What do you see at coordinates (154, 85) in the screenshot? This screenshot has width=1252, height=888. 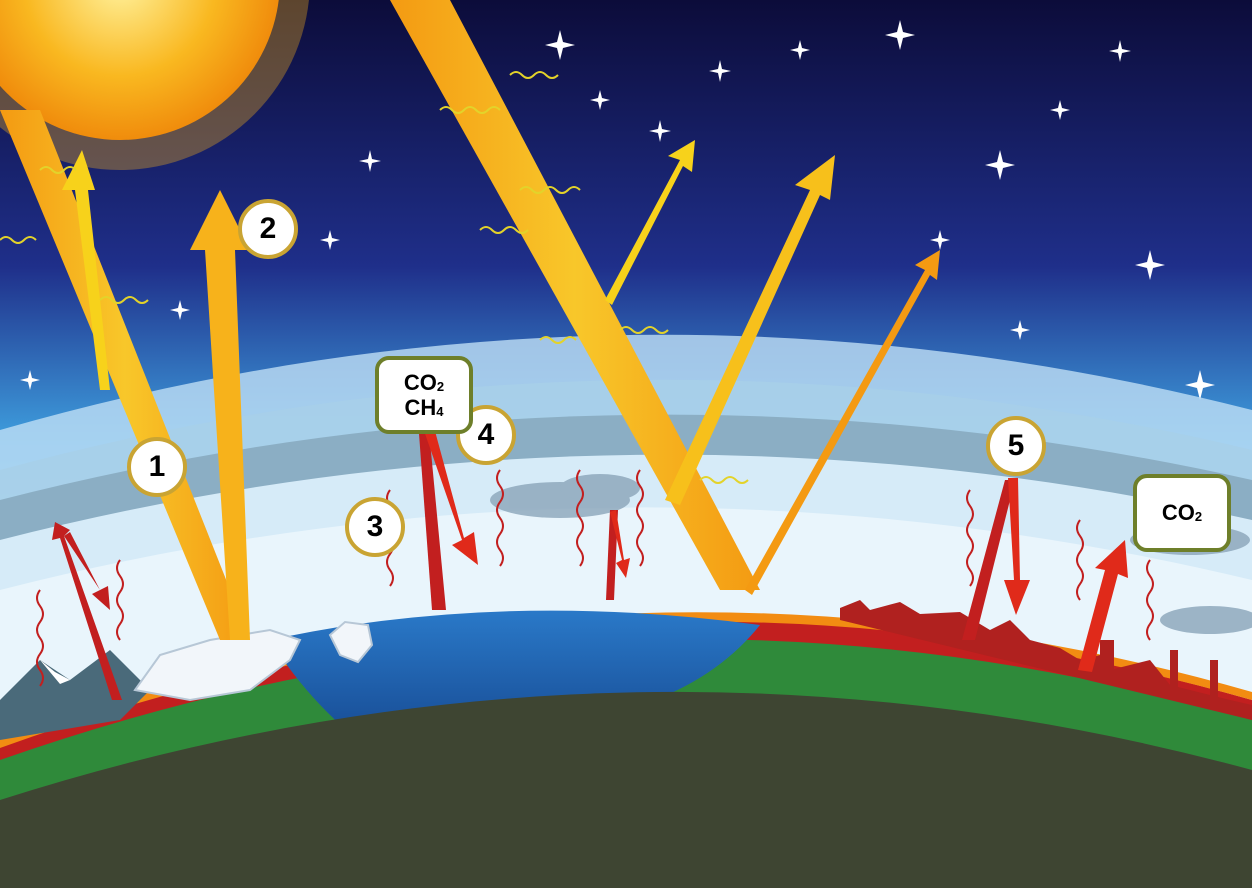 I see `sun-icon` at bounding box center [154, 85].